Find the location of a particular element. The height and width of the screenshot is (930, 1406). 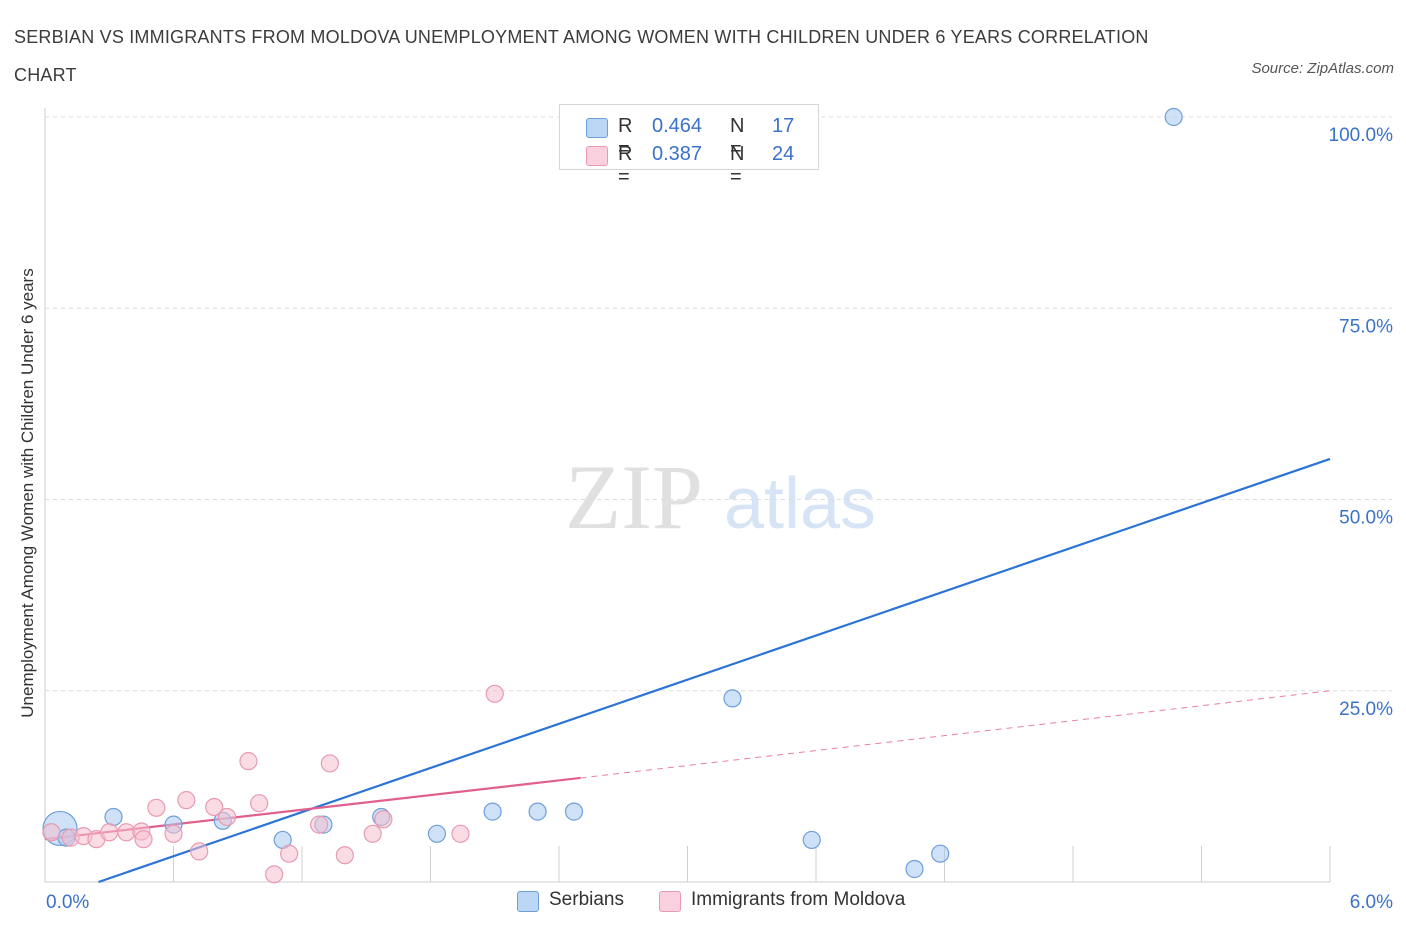

legend-label-moldova: Immigrants from Moldova is located at coordinates (798, 899).